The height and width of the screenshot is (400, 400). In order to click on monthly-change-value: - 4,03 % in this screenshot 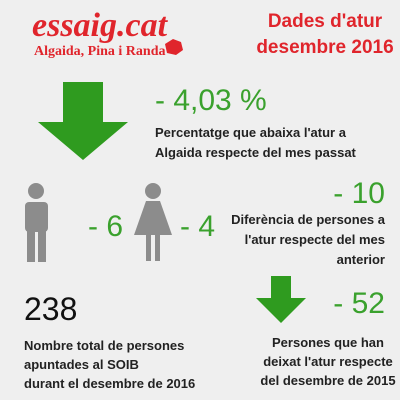, I will do `click(211, 100)`.